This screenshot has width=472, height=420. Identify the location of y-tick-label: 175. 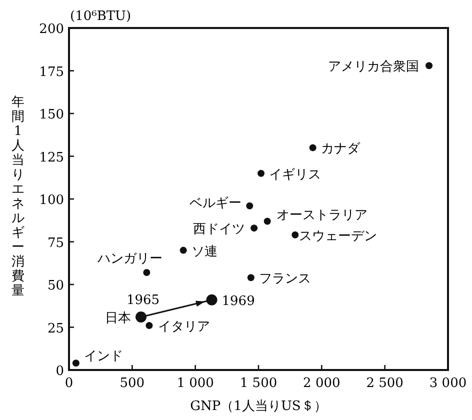
(51, 72).